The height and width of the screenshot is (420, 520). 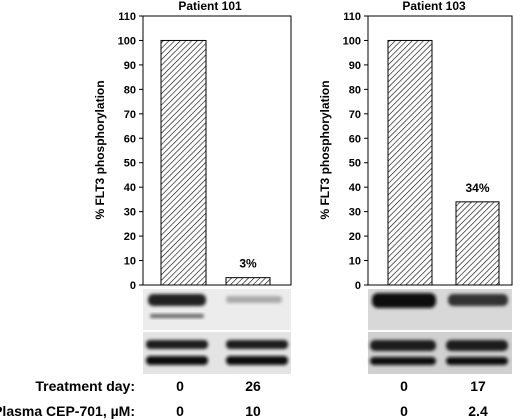 I want to click on plasma-value: 10, so click(x=253, y=411).